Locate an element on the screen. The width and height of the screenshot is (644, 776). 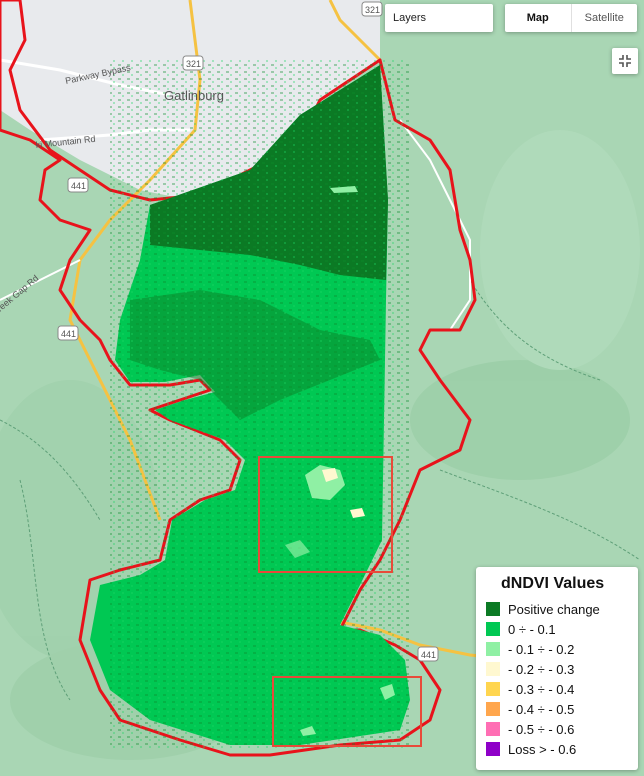
legend-item: Loss > - 0.6 is located at coordinates (557, 749).